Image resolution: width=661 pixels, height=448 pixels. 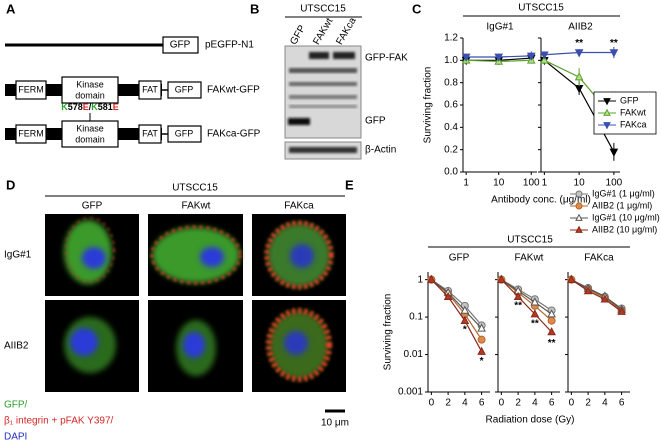 What do you see at coordinates (633, 124) in the screenshot?
I see `legend-label: FAKca` at bounding box center [633, 124].